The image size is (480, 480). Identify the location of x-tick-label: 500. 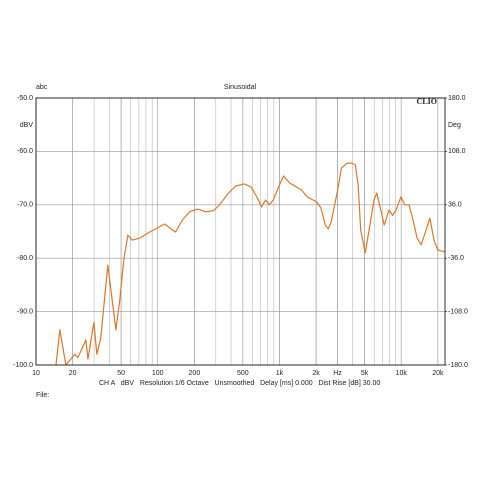
(243, 373).